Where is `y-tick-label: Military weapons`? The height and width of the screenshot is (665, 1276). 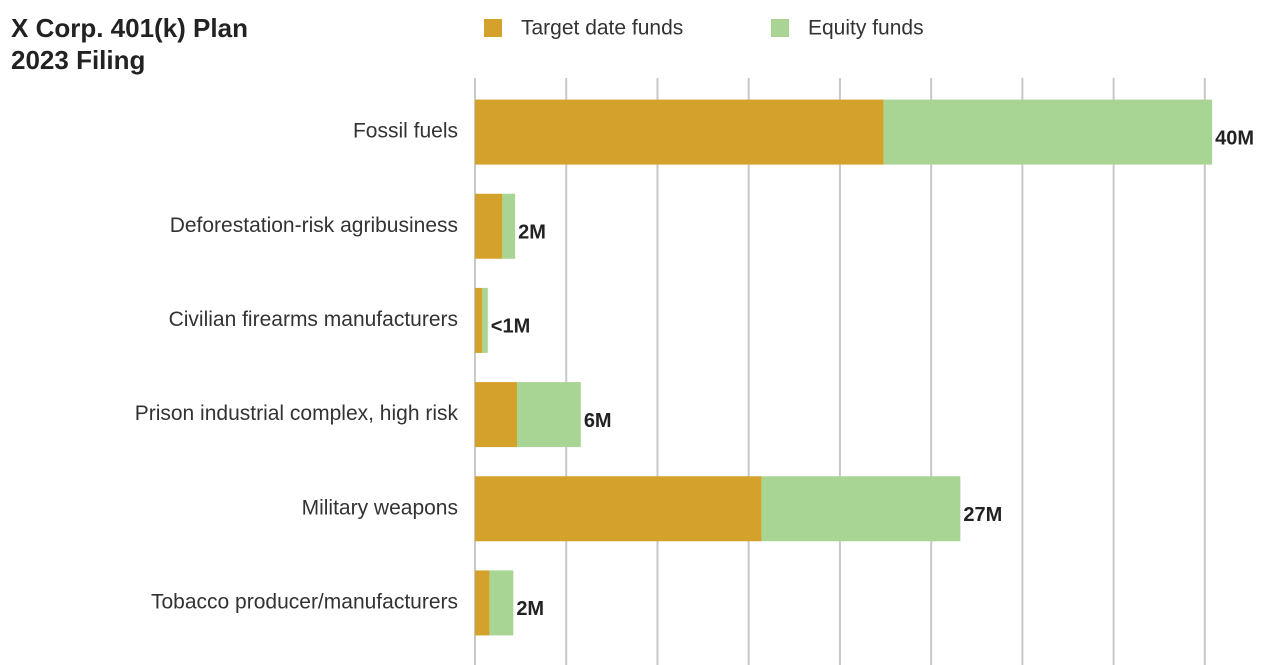
y-tick-label: Military weapons is located at coordinates (380, 507).